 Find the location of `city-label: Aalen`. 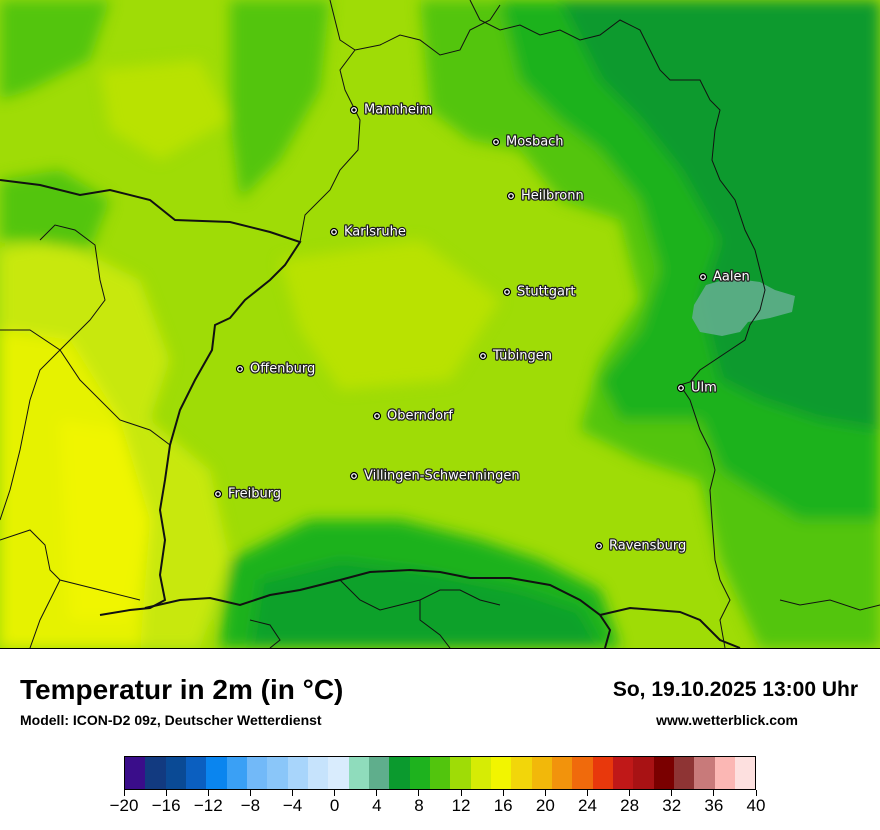

city-label: Aalen is located at coordinates (731, 277).